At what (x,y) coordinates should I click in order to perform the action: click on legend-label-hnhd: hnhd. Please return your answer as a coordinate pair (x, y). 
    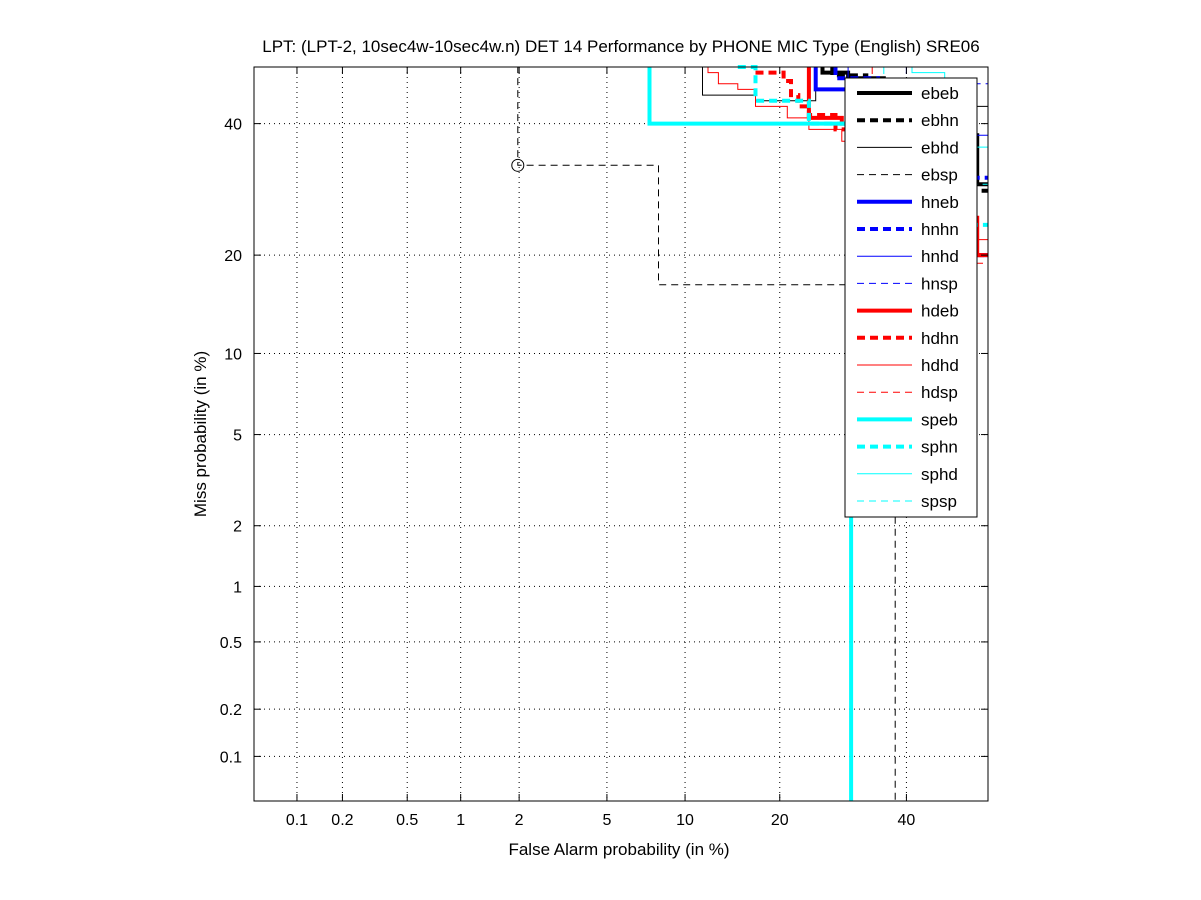
    Looking at the image, I should click on (940, 256).